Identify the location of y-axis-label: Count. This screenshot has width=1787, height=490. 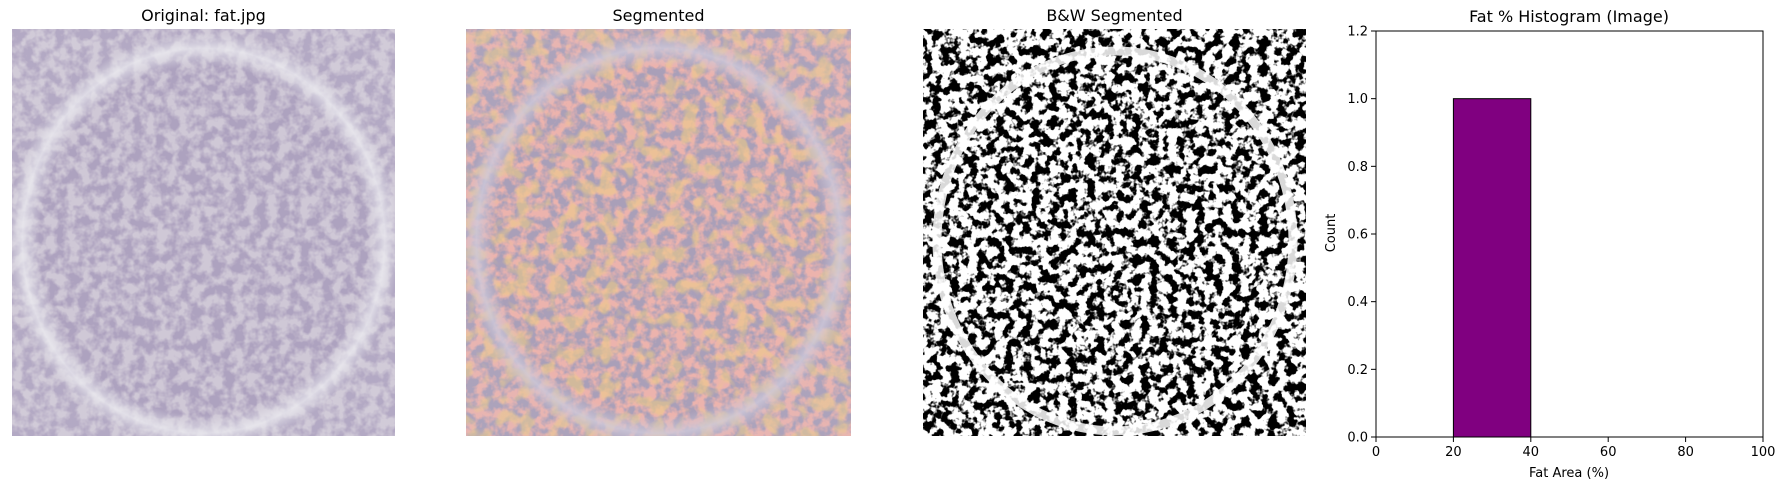
(1331, 233).